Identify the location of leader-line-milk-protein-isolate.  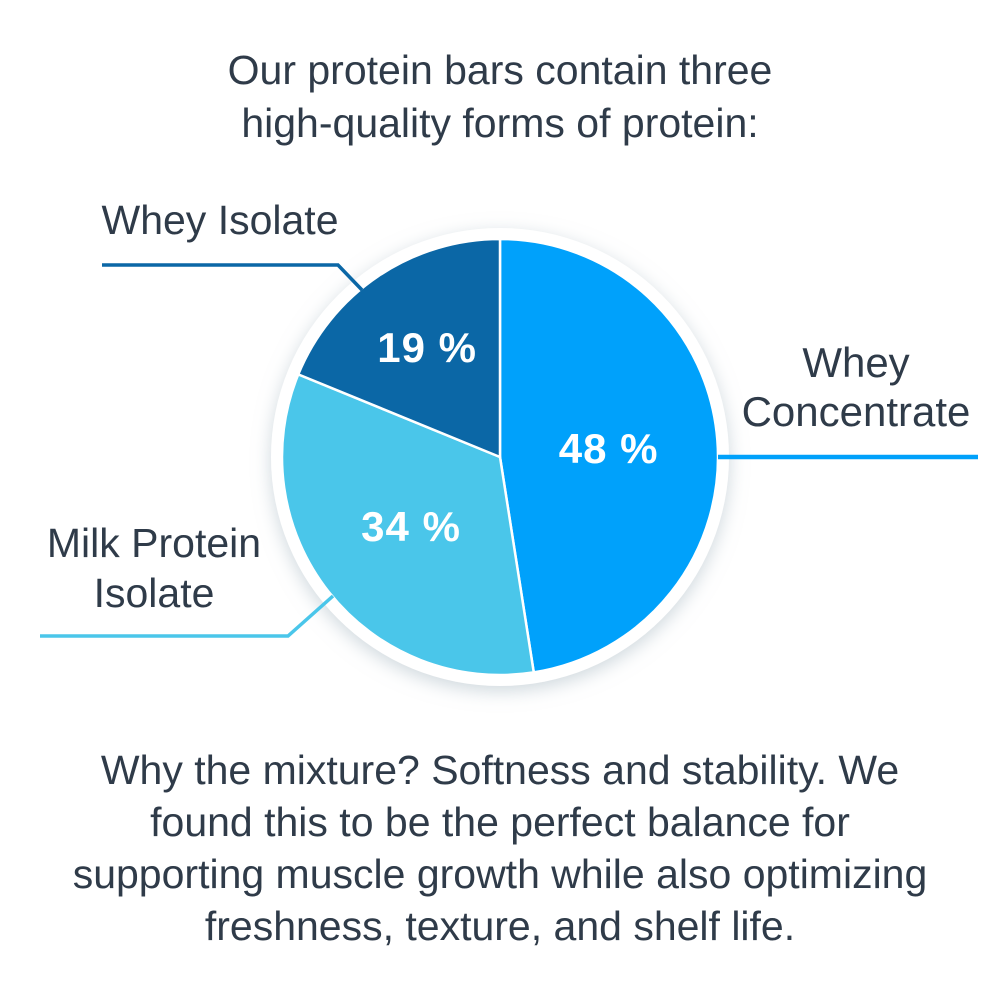
(187, 616).